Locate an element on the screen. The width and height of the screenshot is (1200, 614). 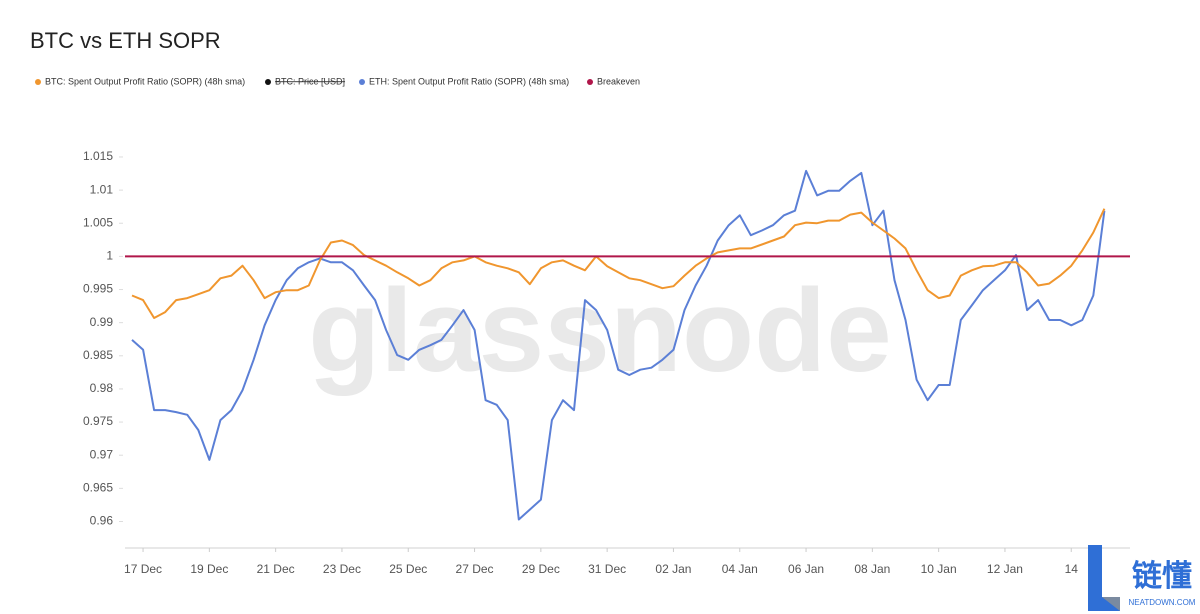
logo-text: 链懂 is located at coordinates (1162, 576).